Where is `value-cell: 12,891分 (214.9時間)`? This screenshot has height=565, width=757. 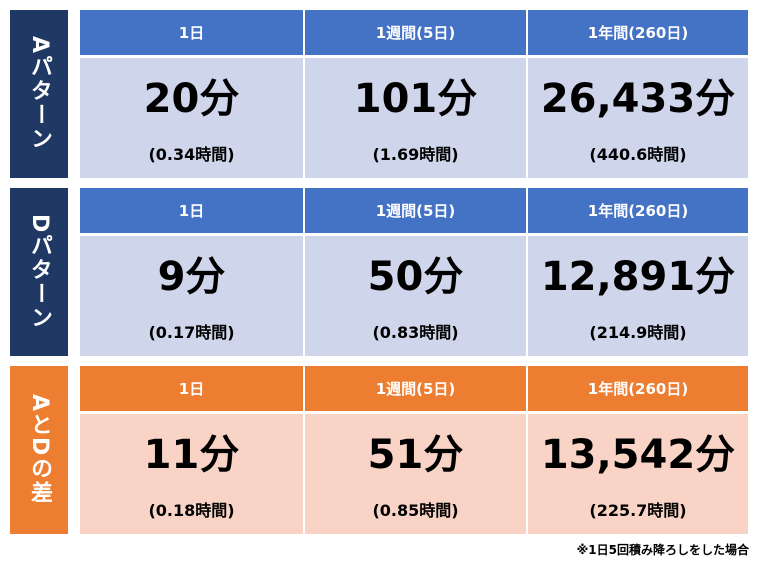
value-cell: 12,891分 (214.9時間) is located at coordinates (638, 296).